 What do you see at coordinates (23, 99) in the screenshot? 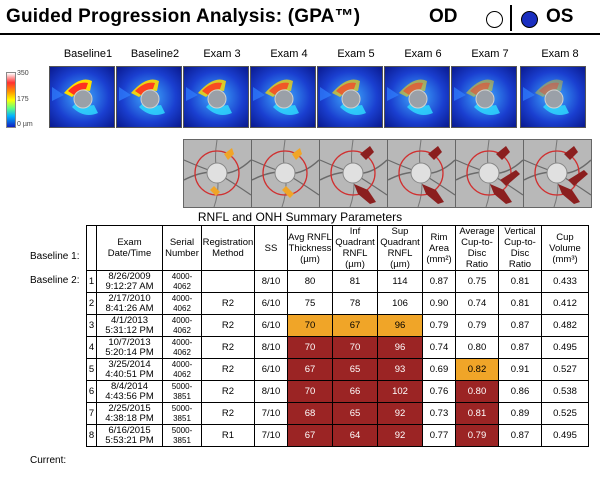
I see `scale-mid-label: 175` at bounding box center [23, 99].